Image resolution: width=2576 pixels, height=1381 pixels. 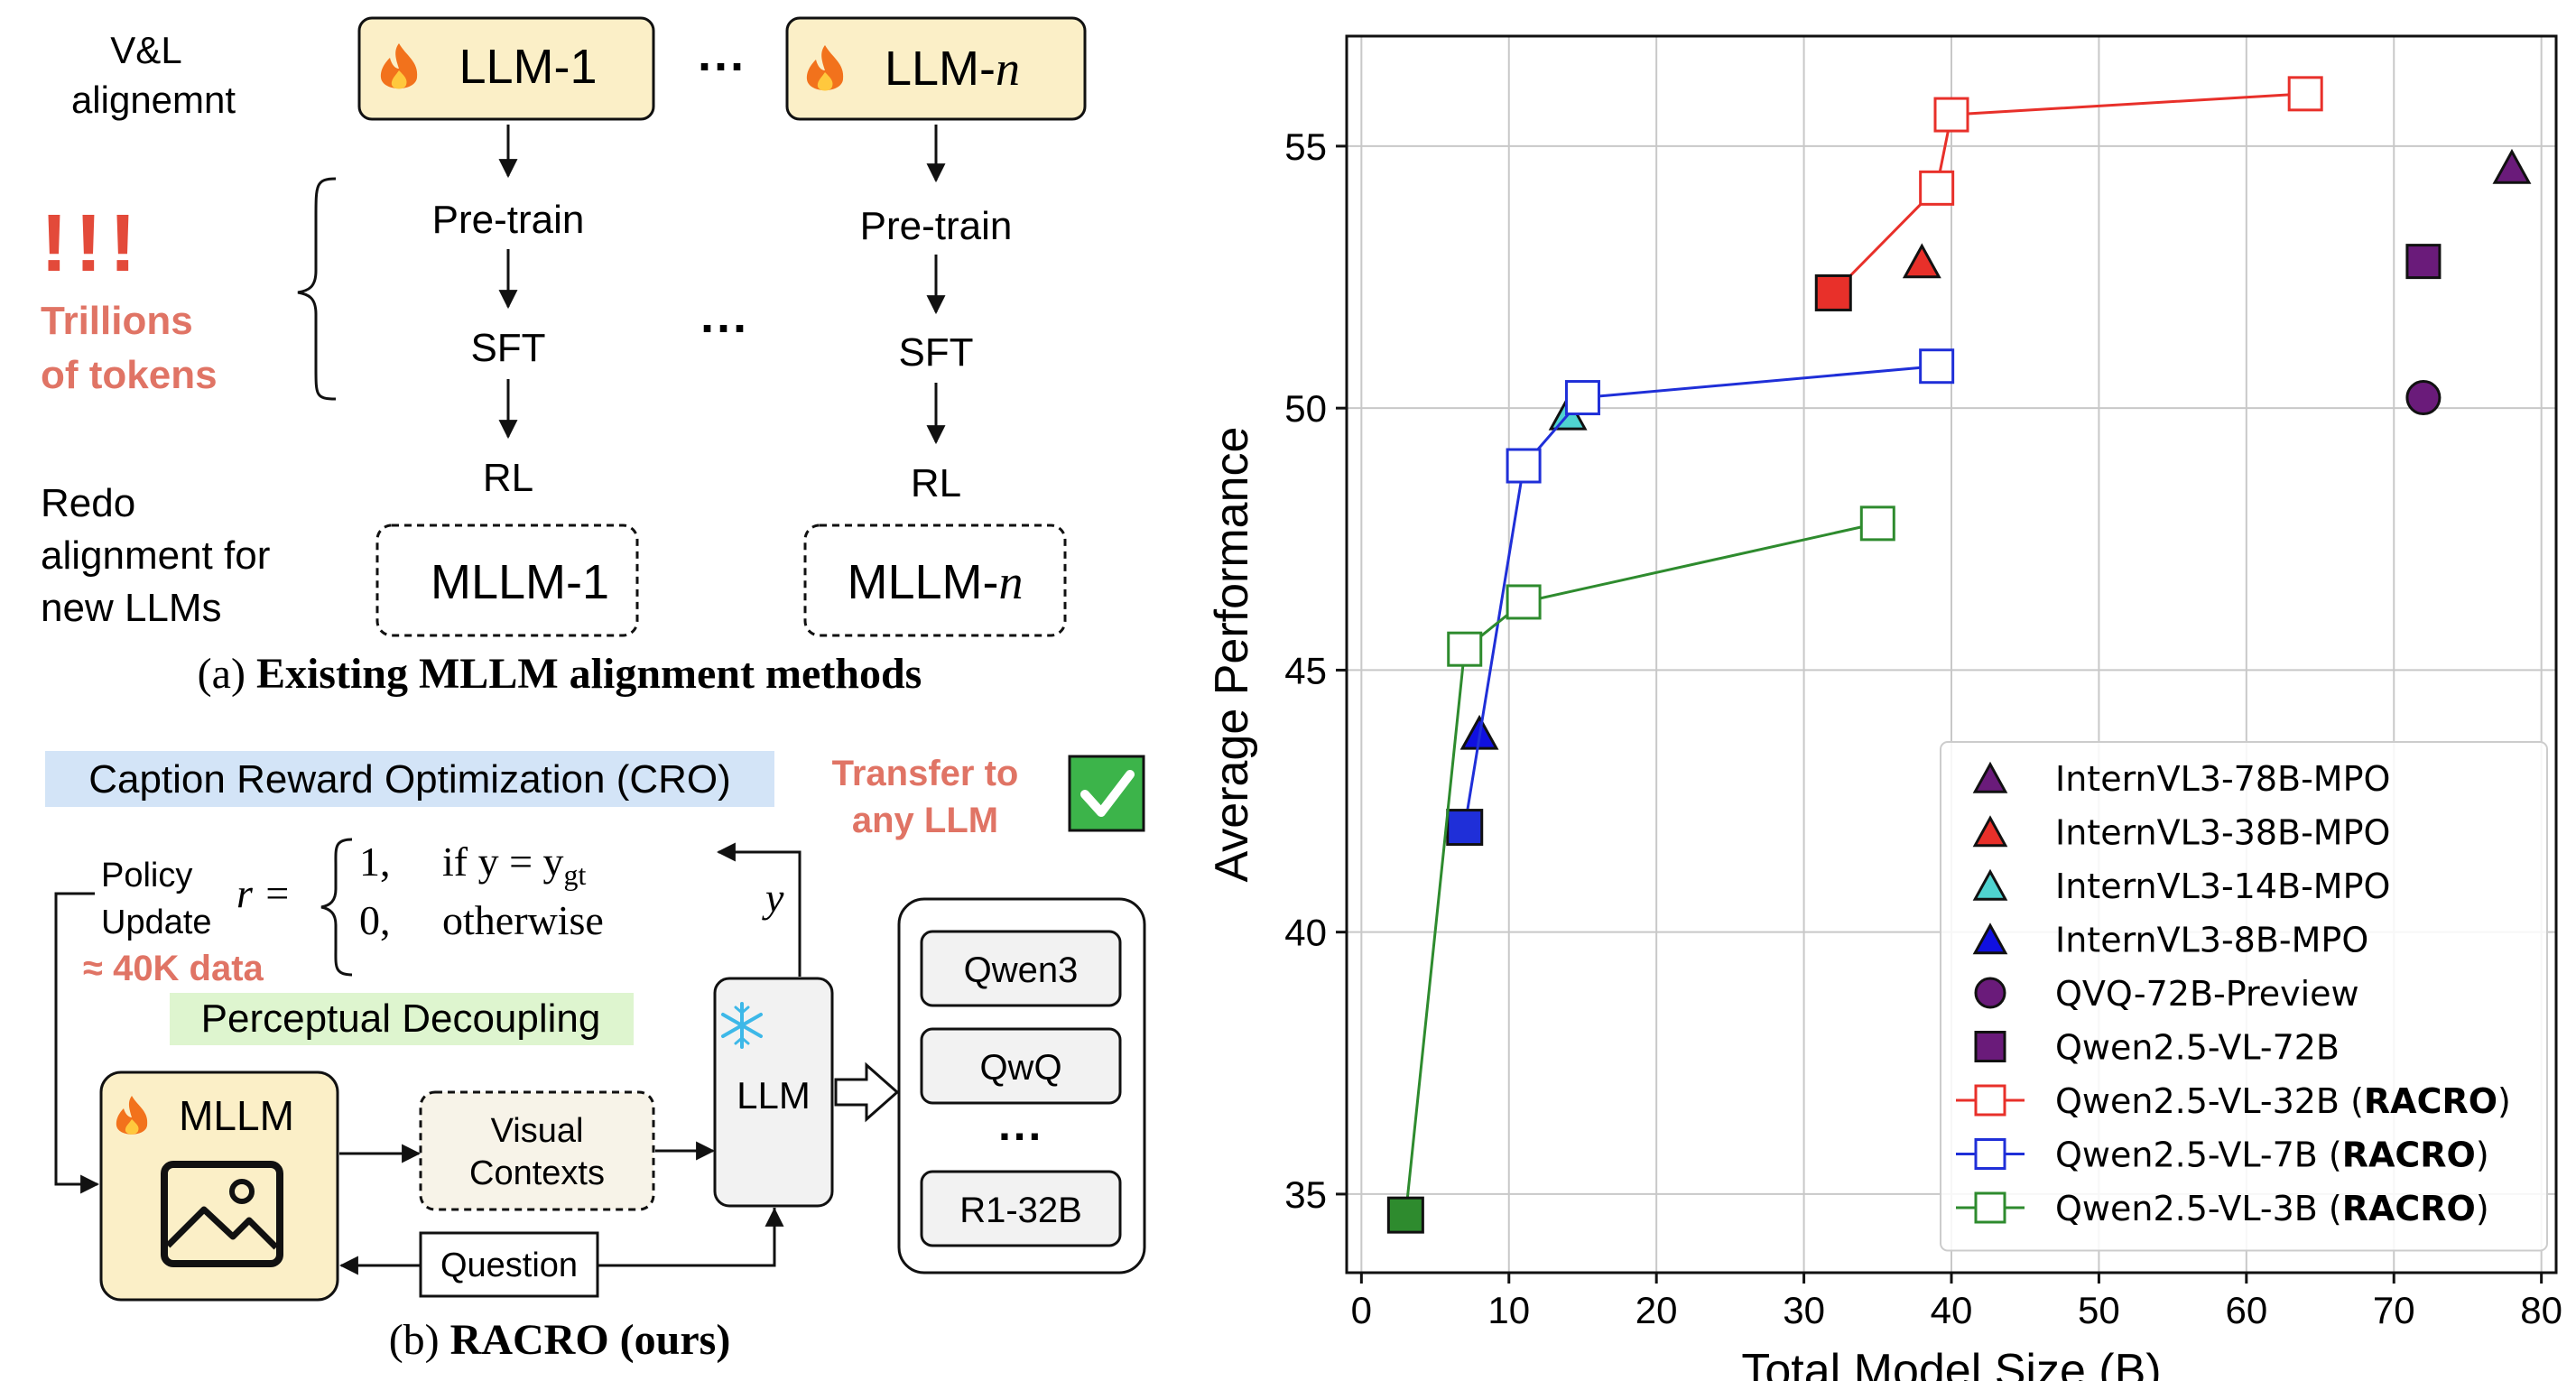 I want to click on check-icon, so click(x=1107, y=794).